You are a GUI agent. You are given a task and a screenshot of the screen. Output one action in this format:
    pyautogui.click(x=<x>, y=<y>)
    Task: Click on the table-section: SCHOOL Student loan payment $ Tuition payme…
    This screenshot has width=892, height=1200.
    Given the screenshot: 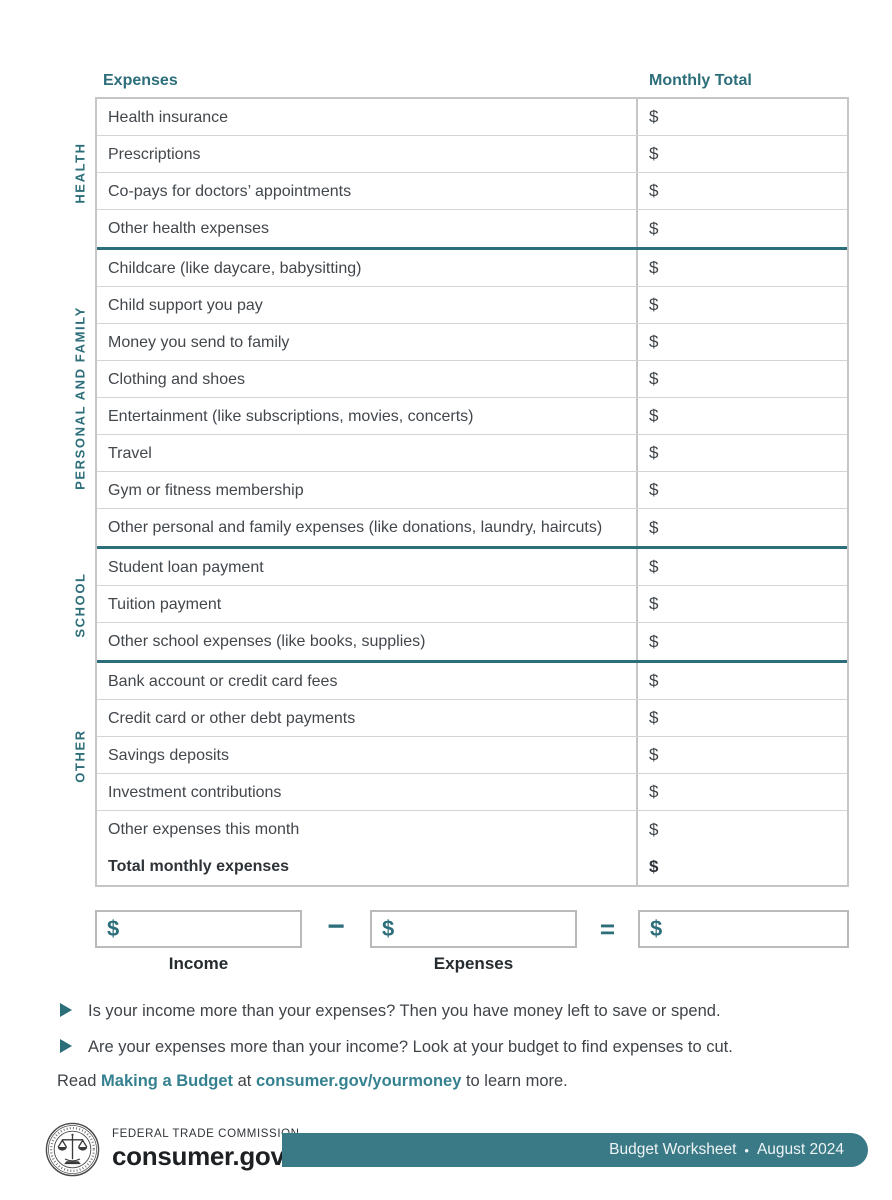 What is the action you would take?
    pyautogui.click(x=460, y=606)
    